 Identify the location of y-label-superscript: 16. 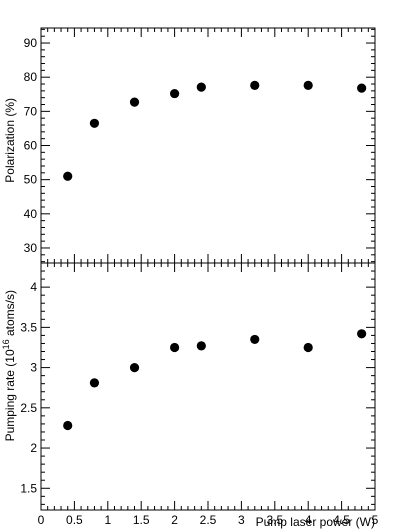
(6, 344).